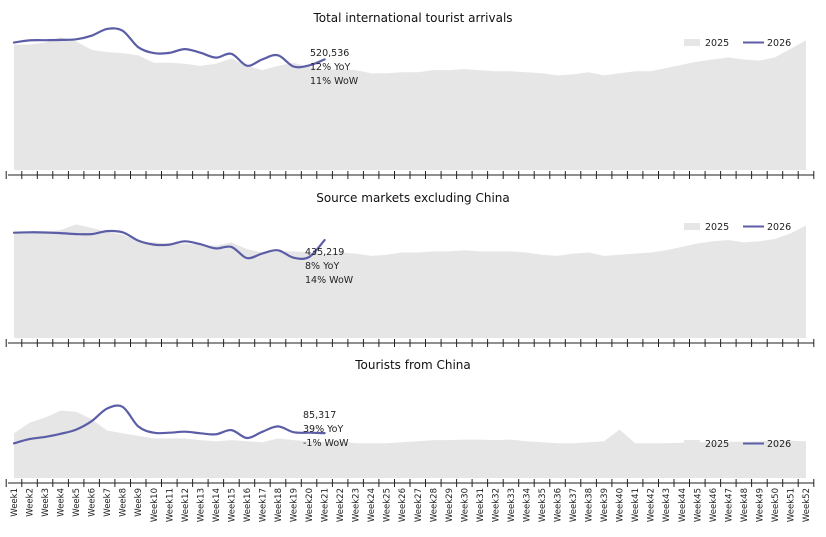 The image size is (826, 537). What do you see at coordinates (326, 443) in the screenshot?
I see `annotation-line: -1% WoW` at bounding box center [326, 443].